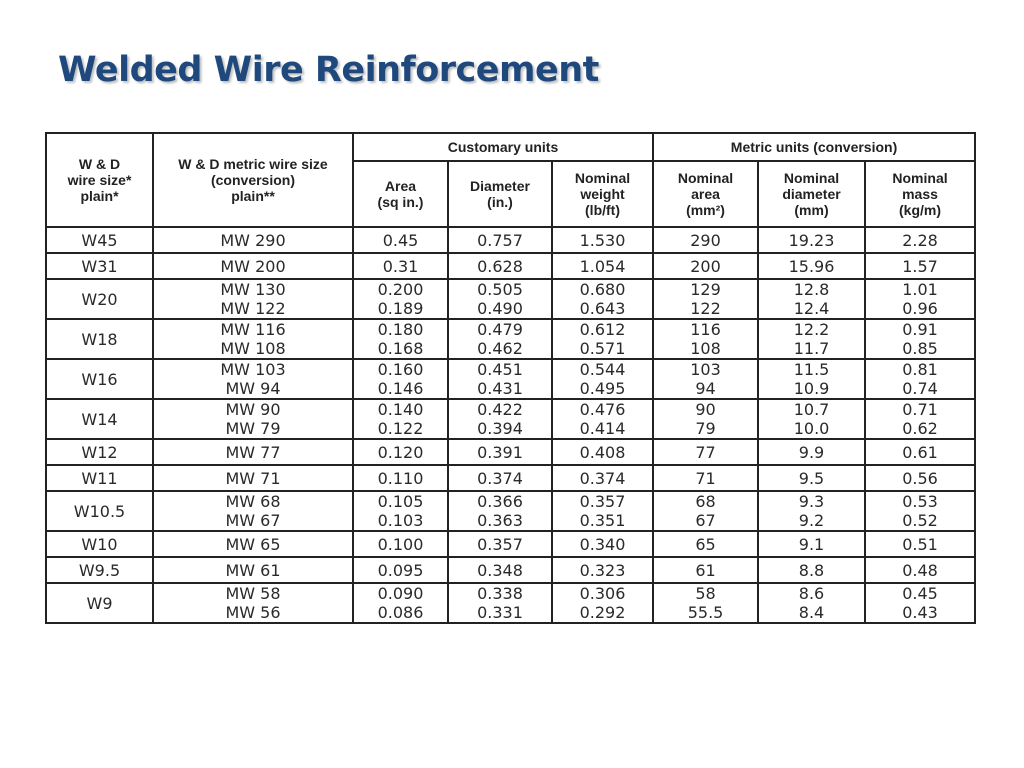 The width and height of the screenshot is (1024, 768). I want to click on cell-value: MW 79, so click(253, 428).